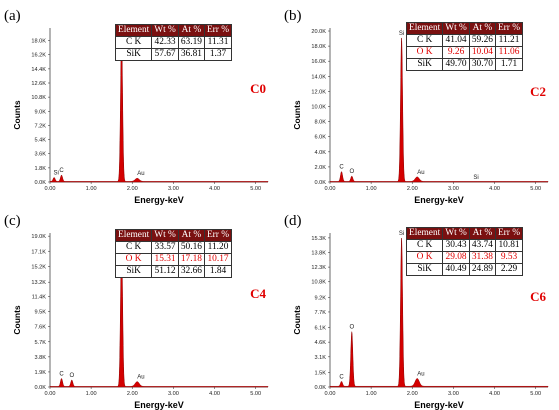 This screenshot has height=410, width=559. I want to click on value-cell: 33.57, so click(165, 247).